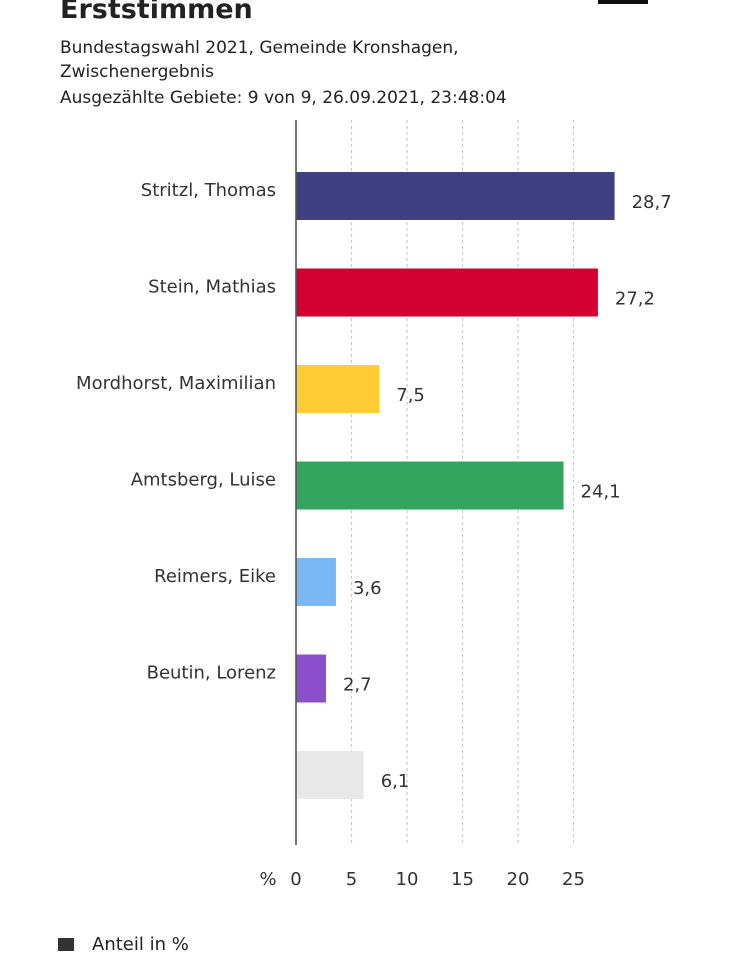 The image size is (750, 960). I want to click on x-tick-label: 20, so click(518, 879).